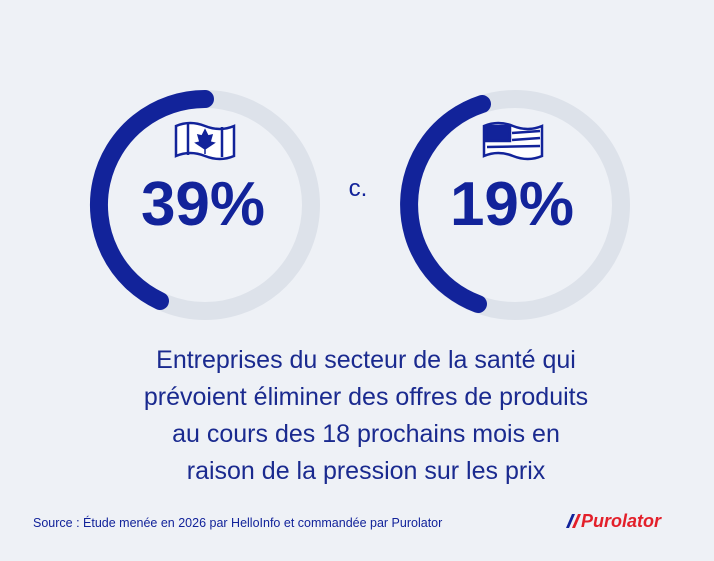  Describe the element at coordinates (366, 471) in the screenshot. I see `caption-line: raison de la pression sur les prix` at that location.